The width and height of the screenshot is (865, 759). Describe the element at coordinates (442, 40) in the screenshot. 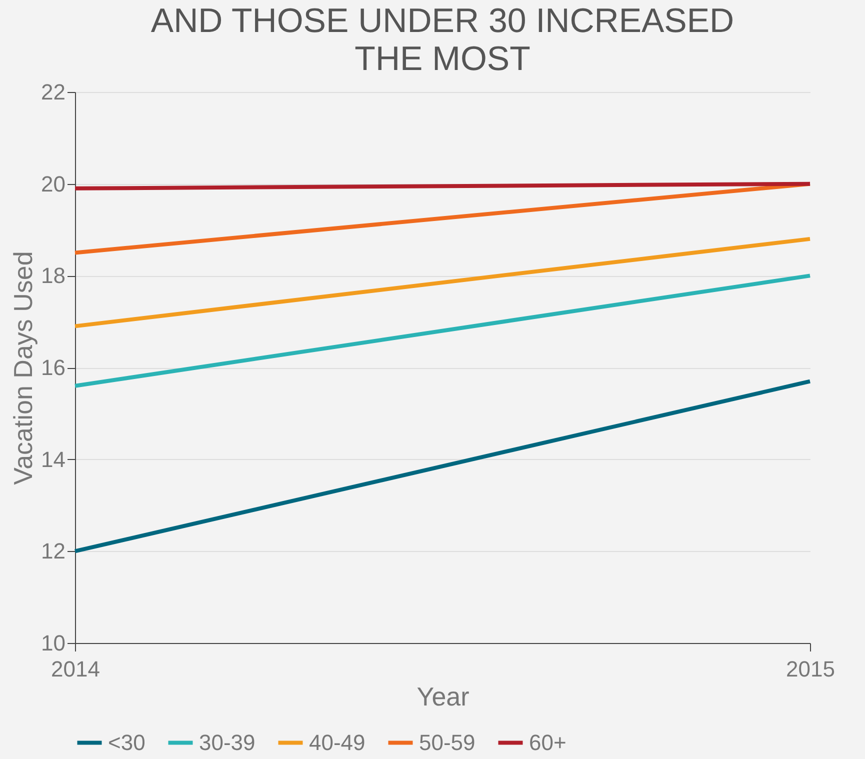

I see `chart-title: AND THOSE UNDER 30 INCREASED THE MOST` at that location.